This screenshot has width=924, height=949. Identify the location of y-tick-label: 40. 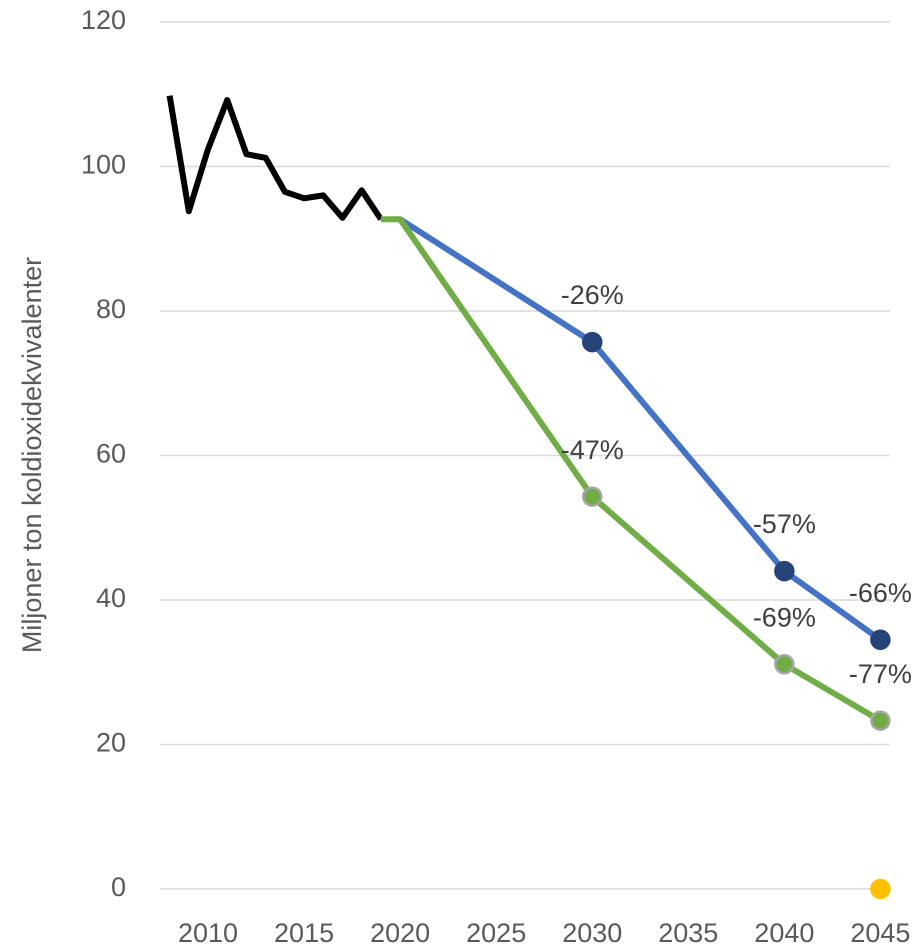
(111, 598).